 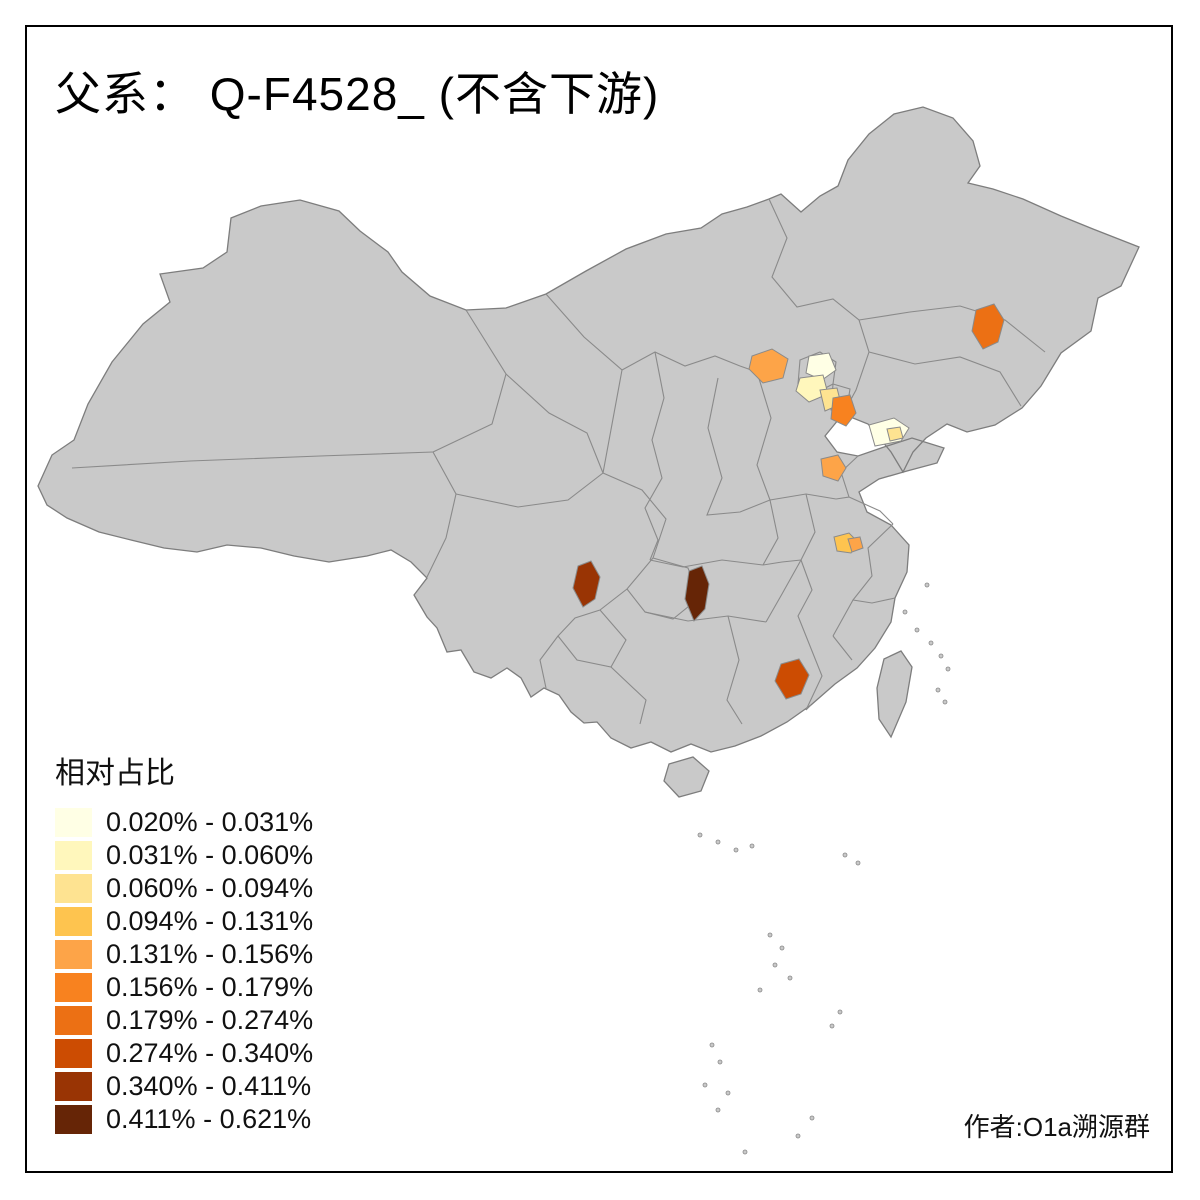 I want to click on legend-item: 0.274% - 0.340%, so click(x=184, y=1053).